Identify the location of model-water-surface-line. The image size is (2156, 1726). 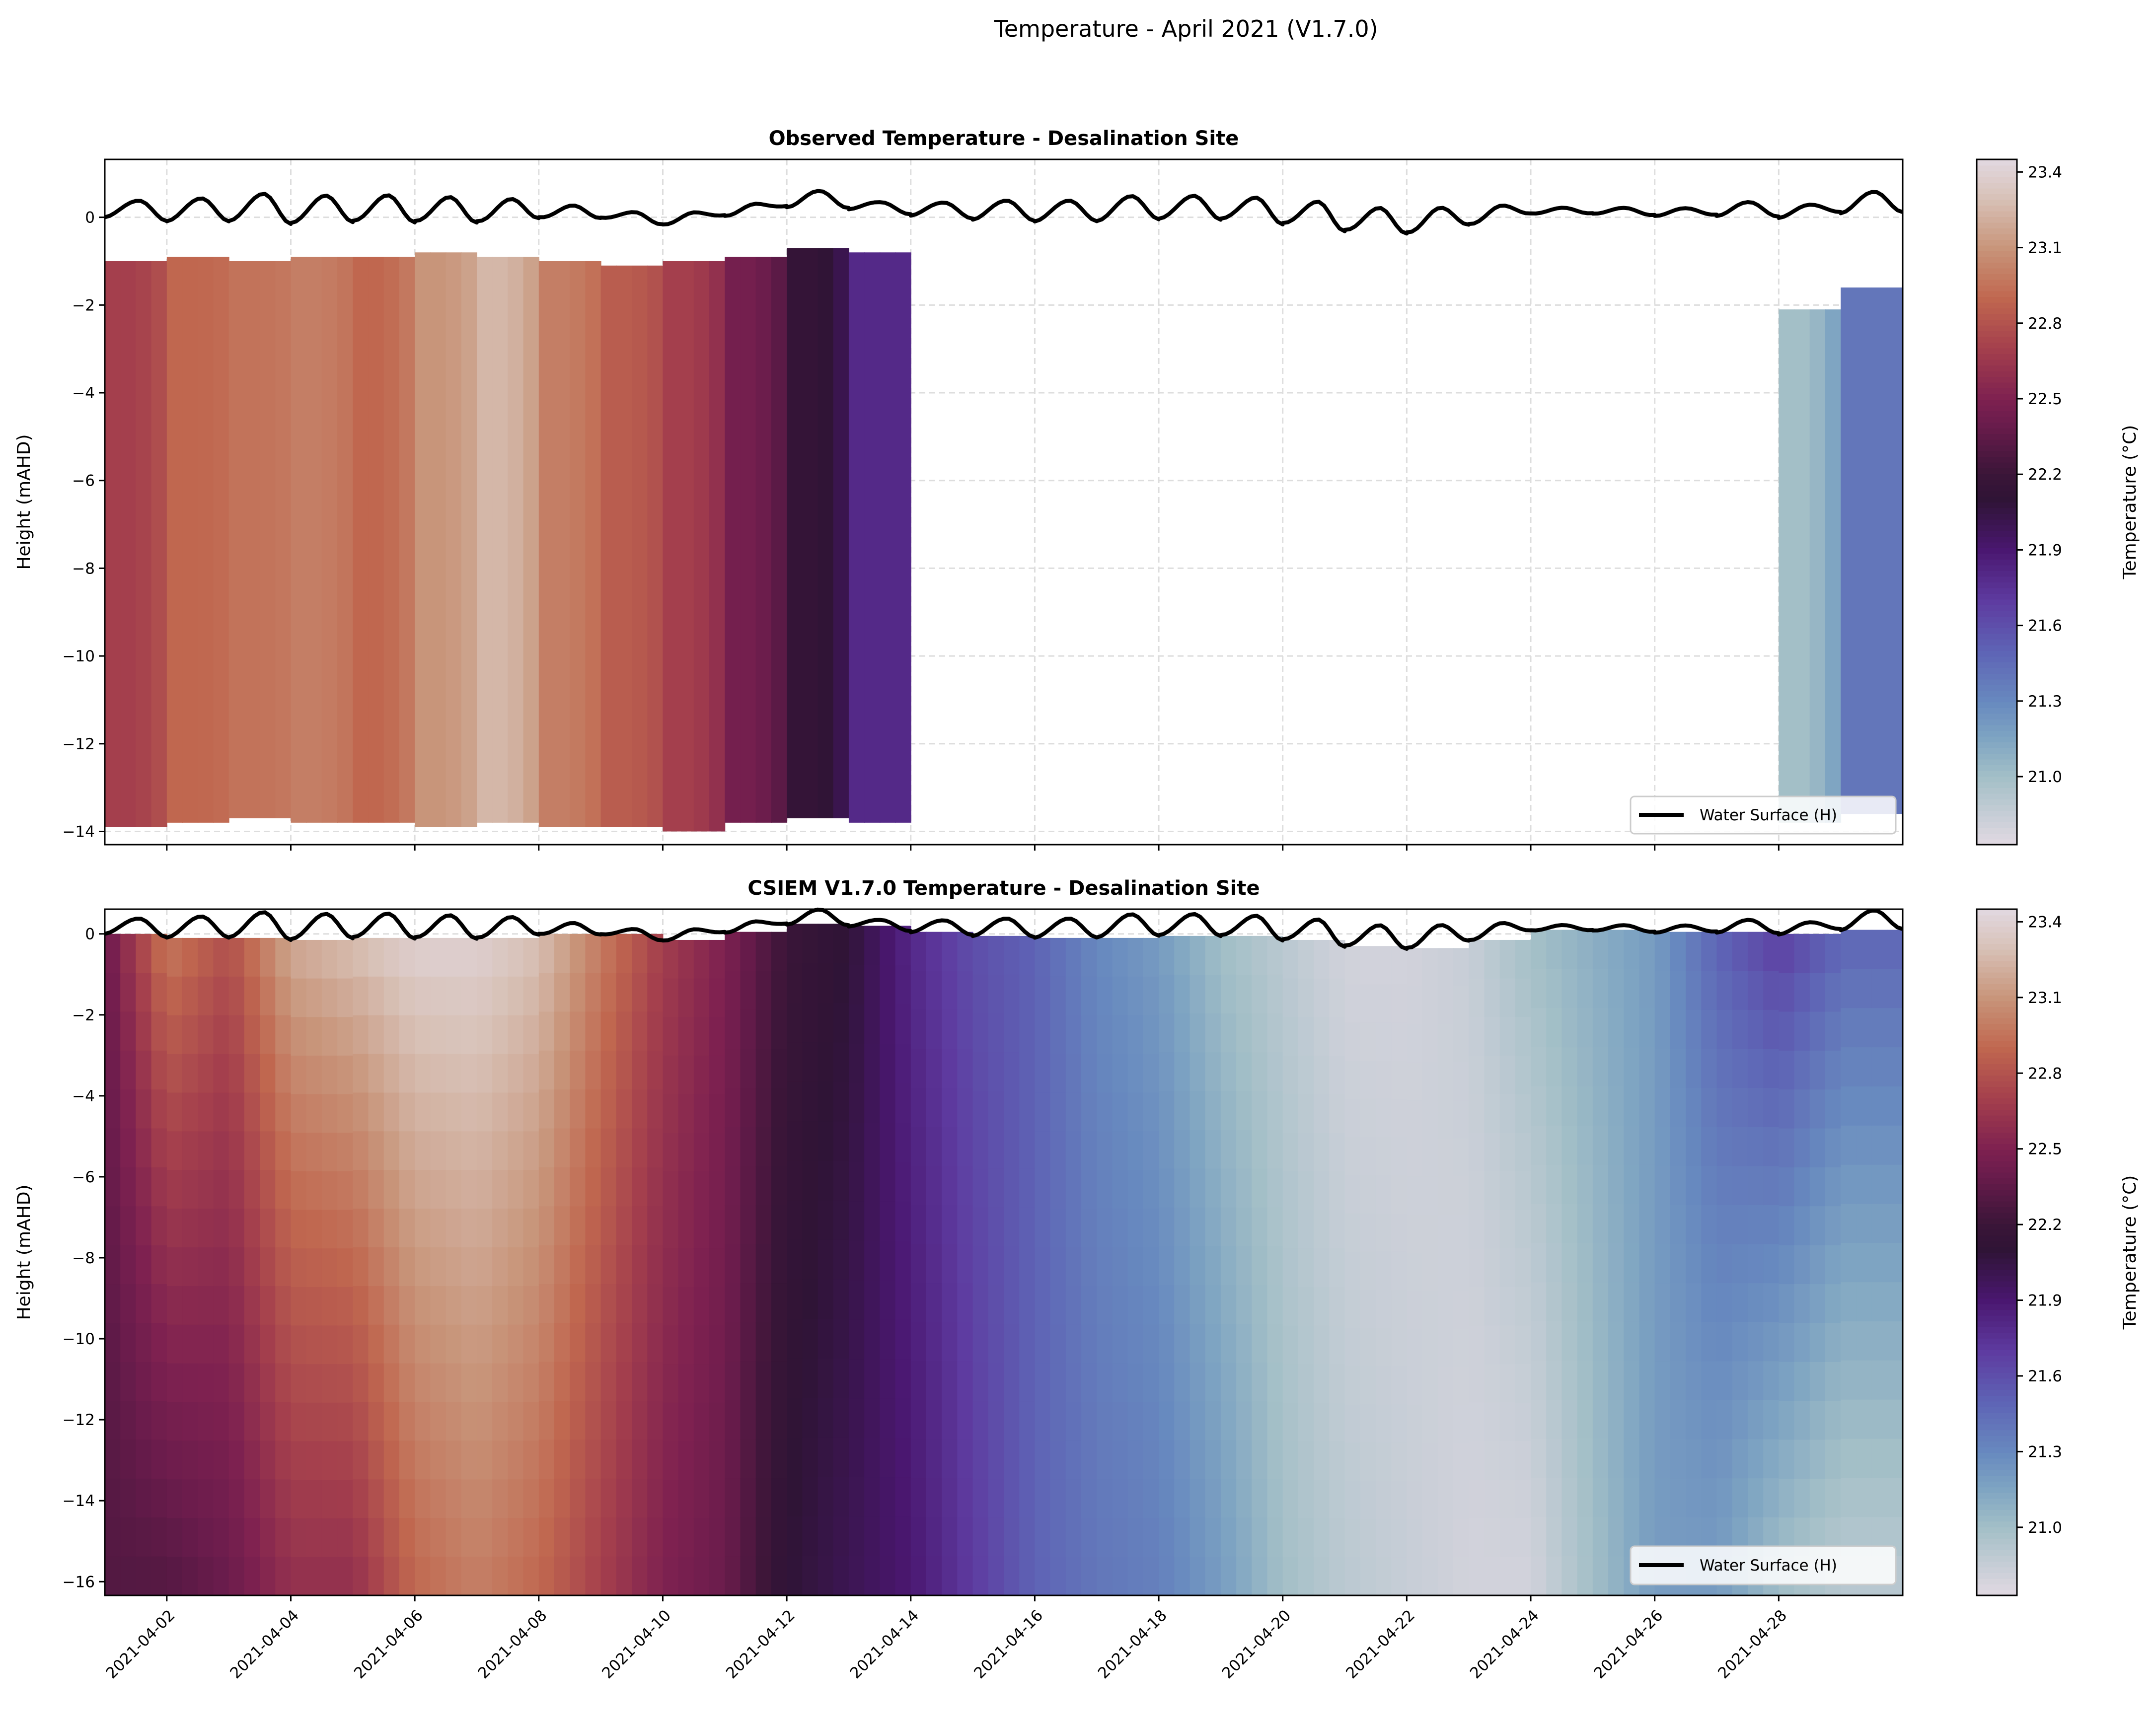
(1004, 929).